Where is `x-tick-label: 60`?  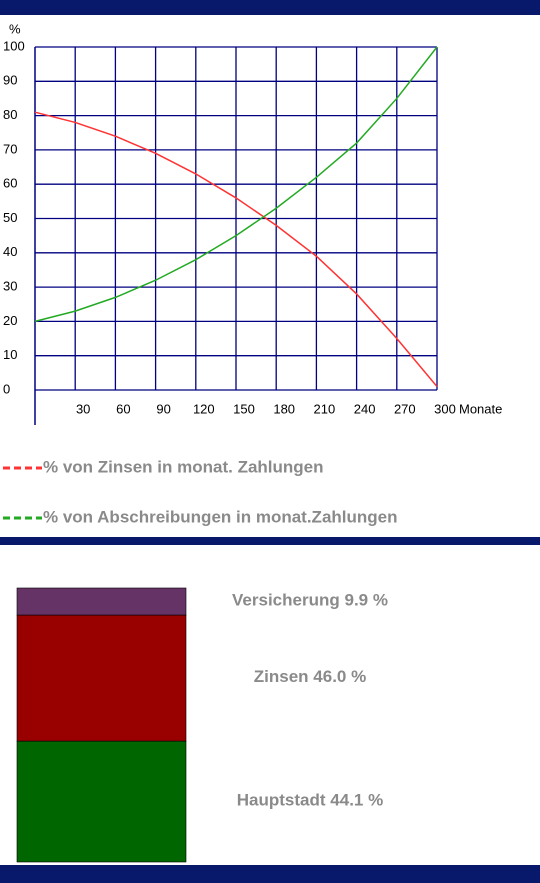 x-tick-label: 60 is located at coordinates (123, 408).